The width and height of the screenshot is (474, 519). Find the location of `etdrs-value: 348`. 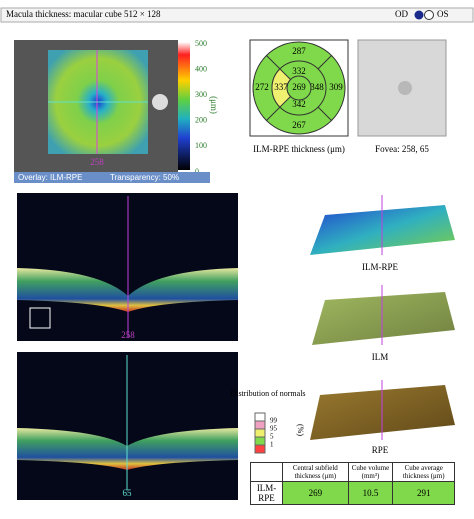

etdrs-value: 348 is located at coordinates (317, 87).